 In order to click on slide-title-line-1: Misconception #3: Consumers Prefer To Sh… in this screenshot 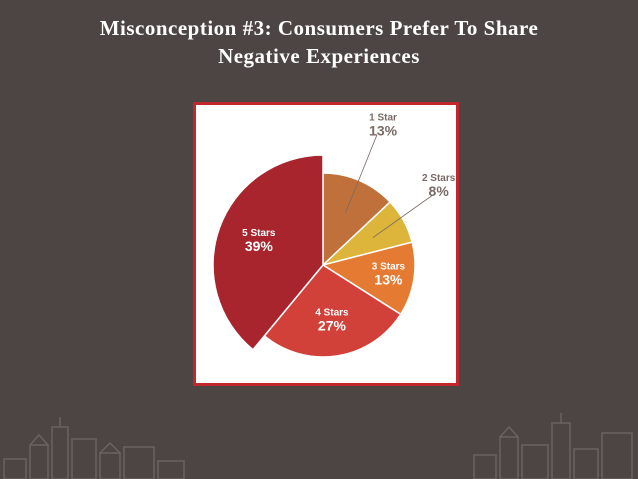, I will do `click(319, 28)`.